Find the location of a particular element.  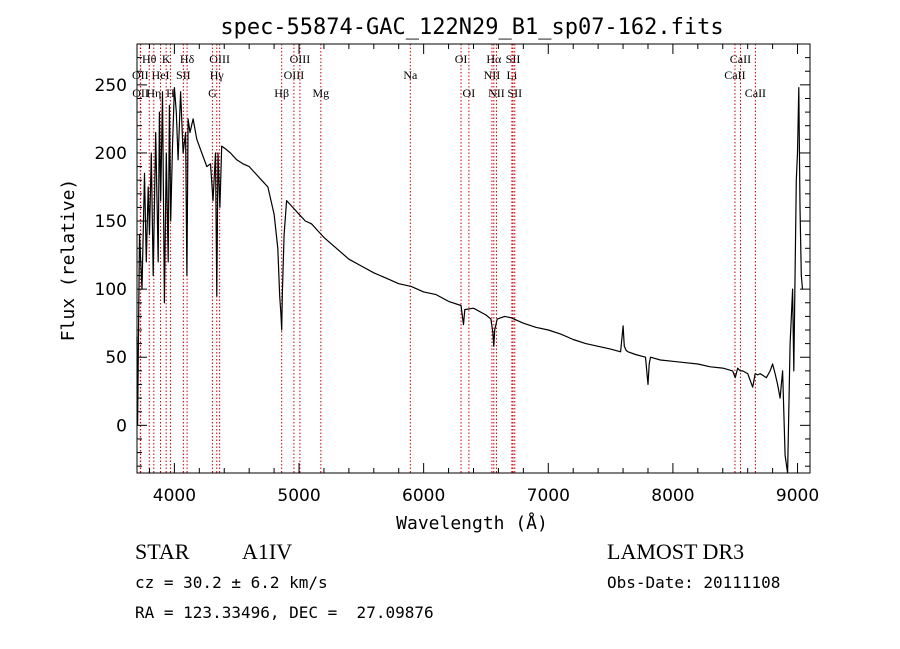

spectral-line-label: Na is located at coordinates (410, 75).